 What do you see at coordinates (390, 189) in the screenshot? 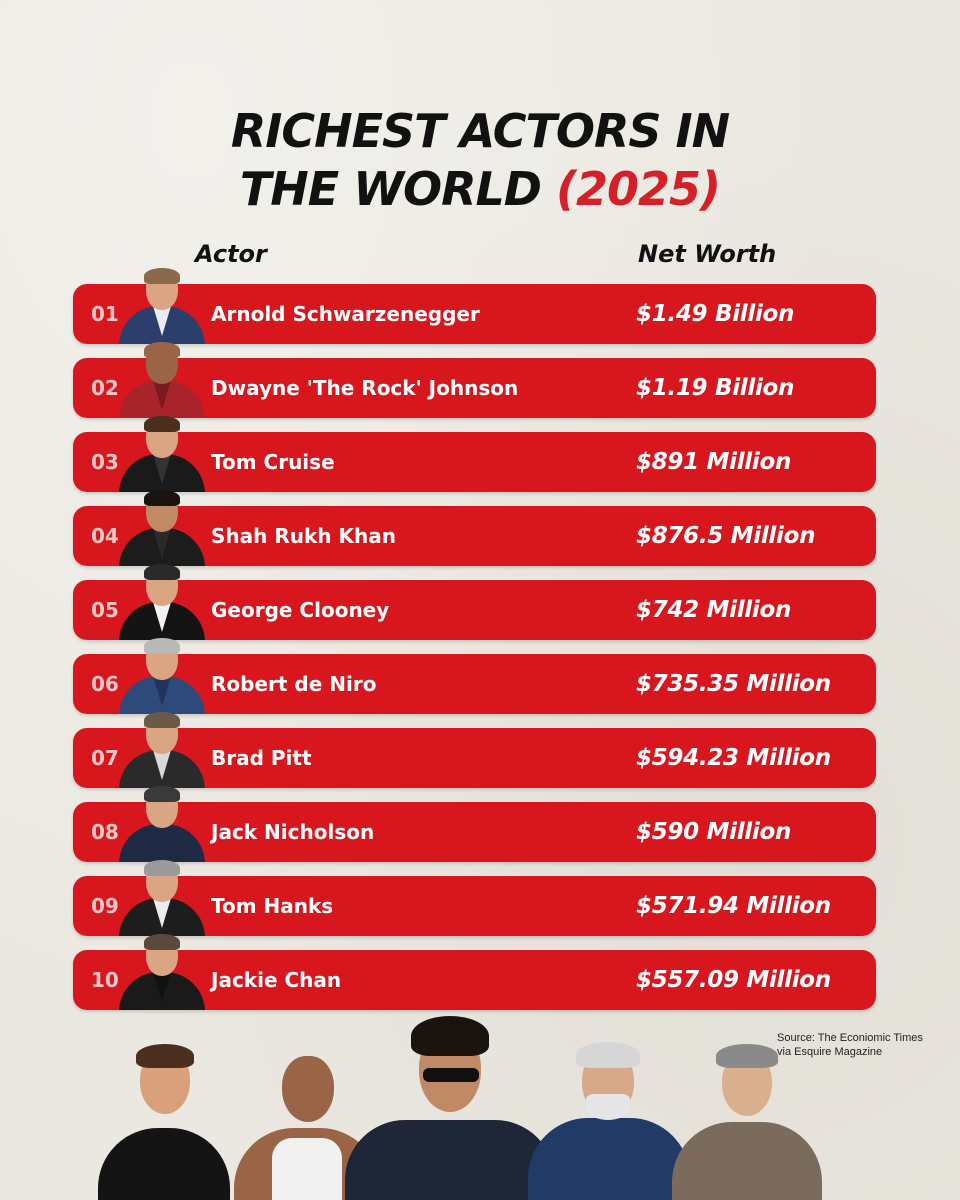
I see `title-main: THE WORLD` at bounding box center [390, 189].